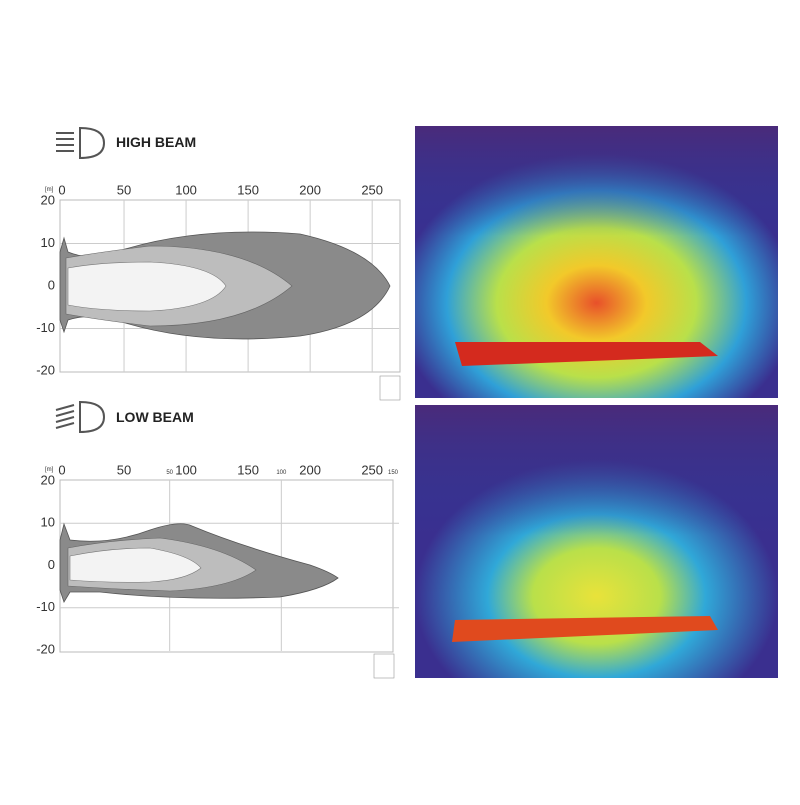 The height and width of the screenshot is (805, 800). I want to click on panel-title: HIGH BEAM, so click(156, 142).